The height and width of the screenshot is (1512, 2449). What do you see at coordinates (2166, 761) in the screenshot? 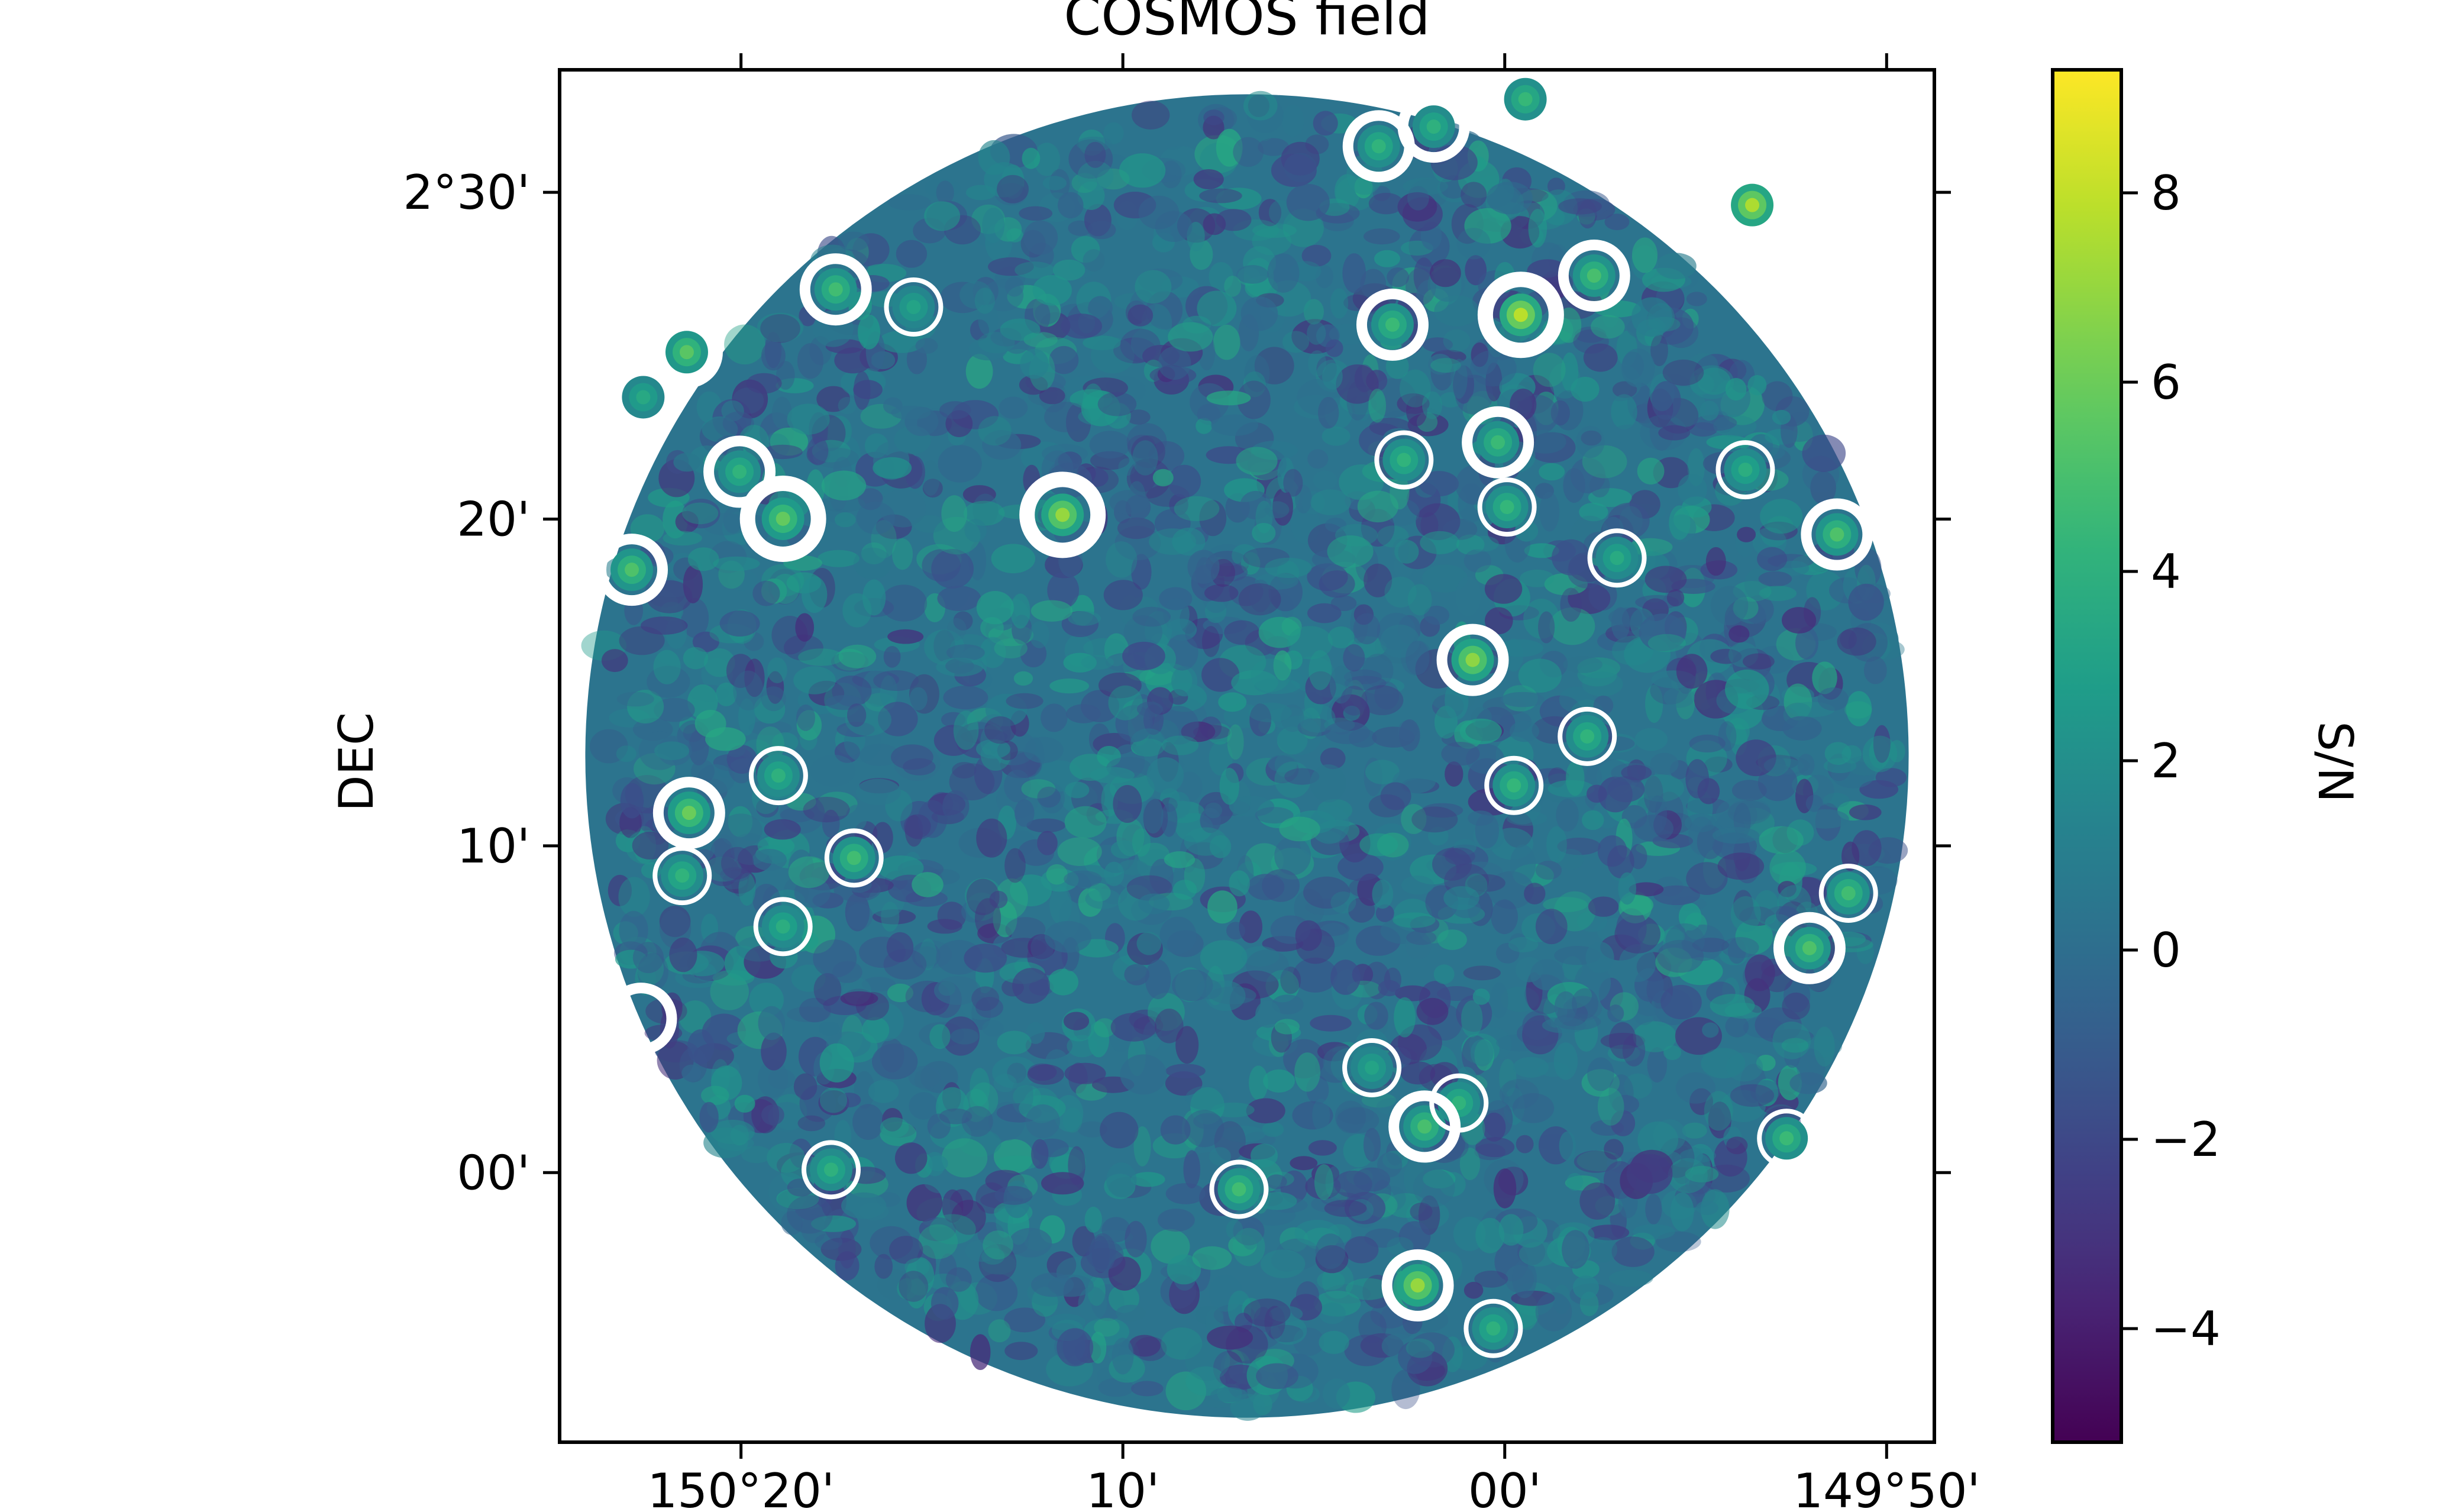
I see `colorbar-tick-label: 2` at bounding box center [2166, 761].